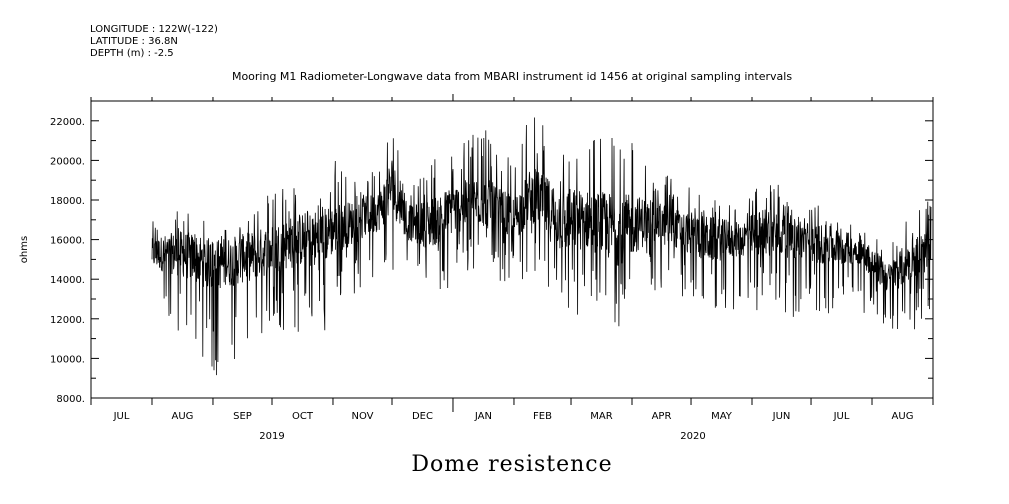 Image resolution: width=1009 pixels, height=504 pixels. What do you see at coordinates (67, 201) in the screenshot?
I see `y-tick-label: 18000.` at bounding box center [67, 201].